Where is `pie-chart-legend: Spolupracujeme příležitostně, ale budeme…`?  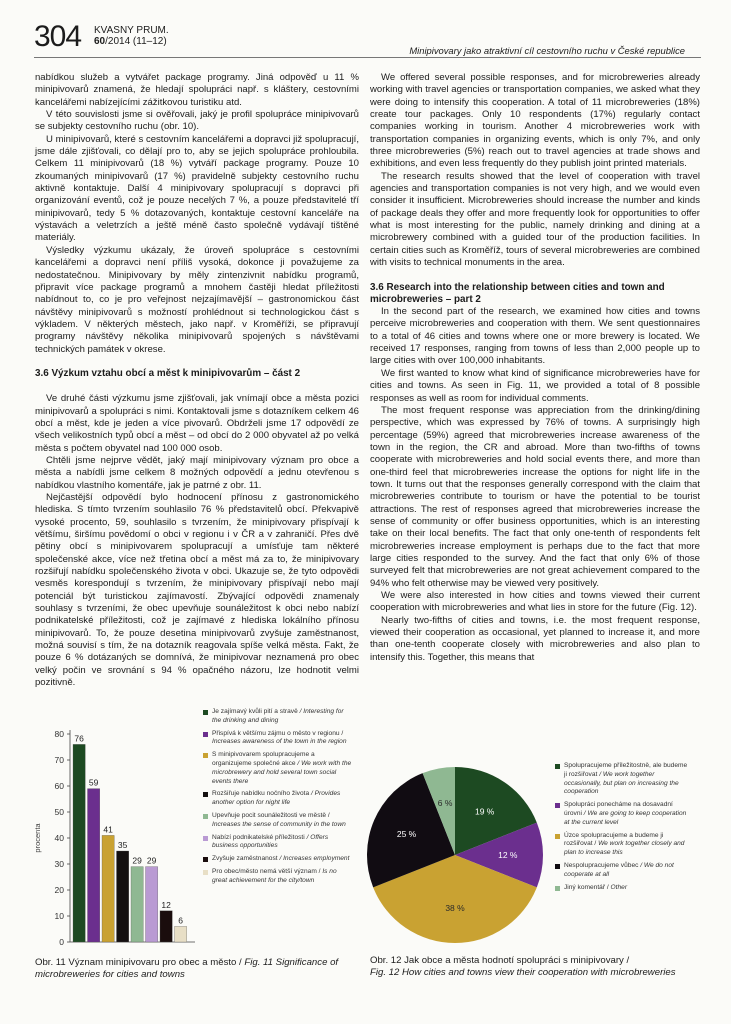
pie-chart-legend: Spolupracujeme příležitostně, ale budeme… is located at coordinates (622, 829).